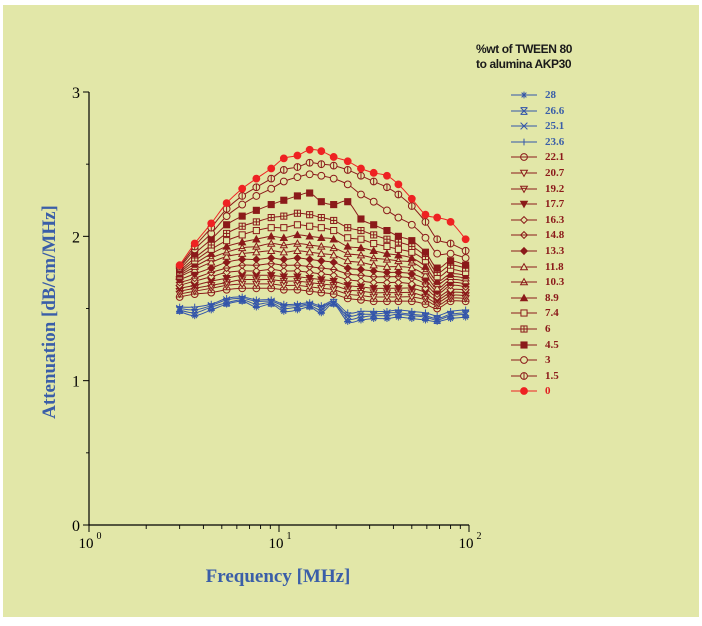 Image resolution: width=702 pixels, height=626 pixels. Describe the element at coordinates (524, 49) in the screenshot. I see `legend-title-line-1: %wt of TWEEN 80` at that location.